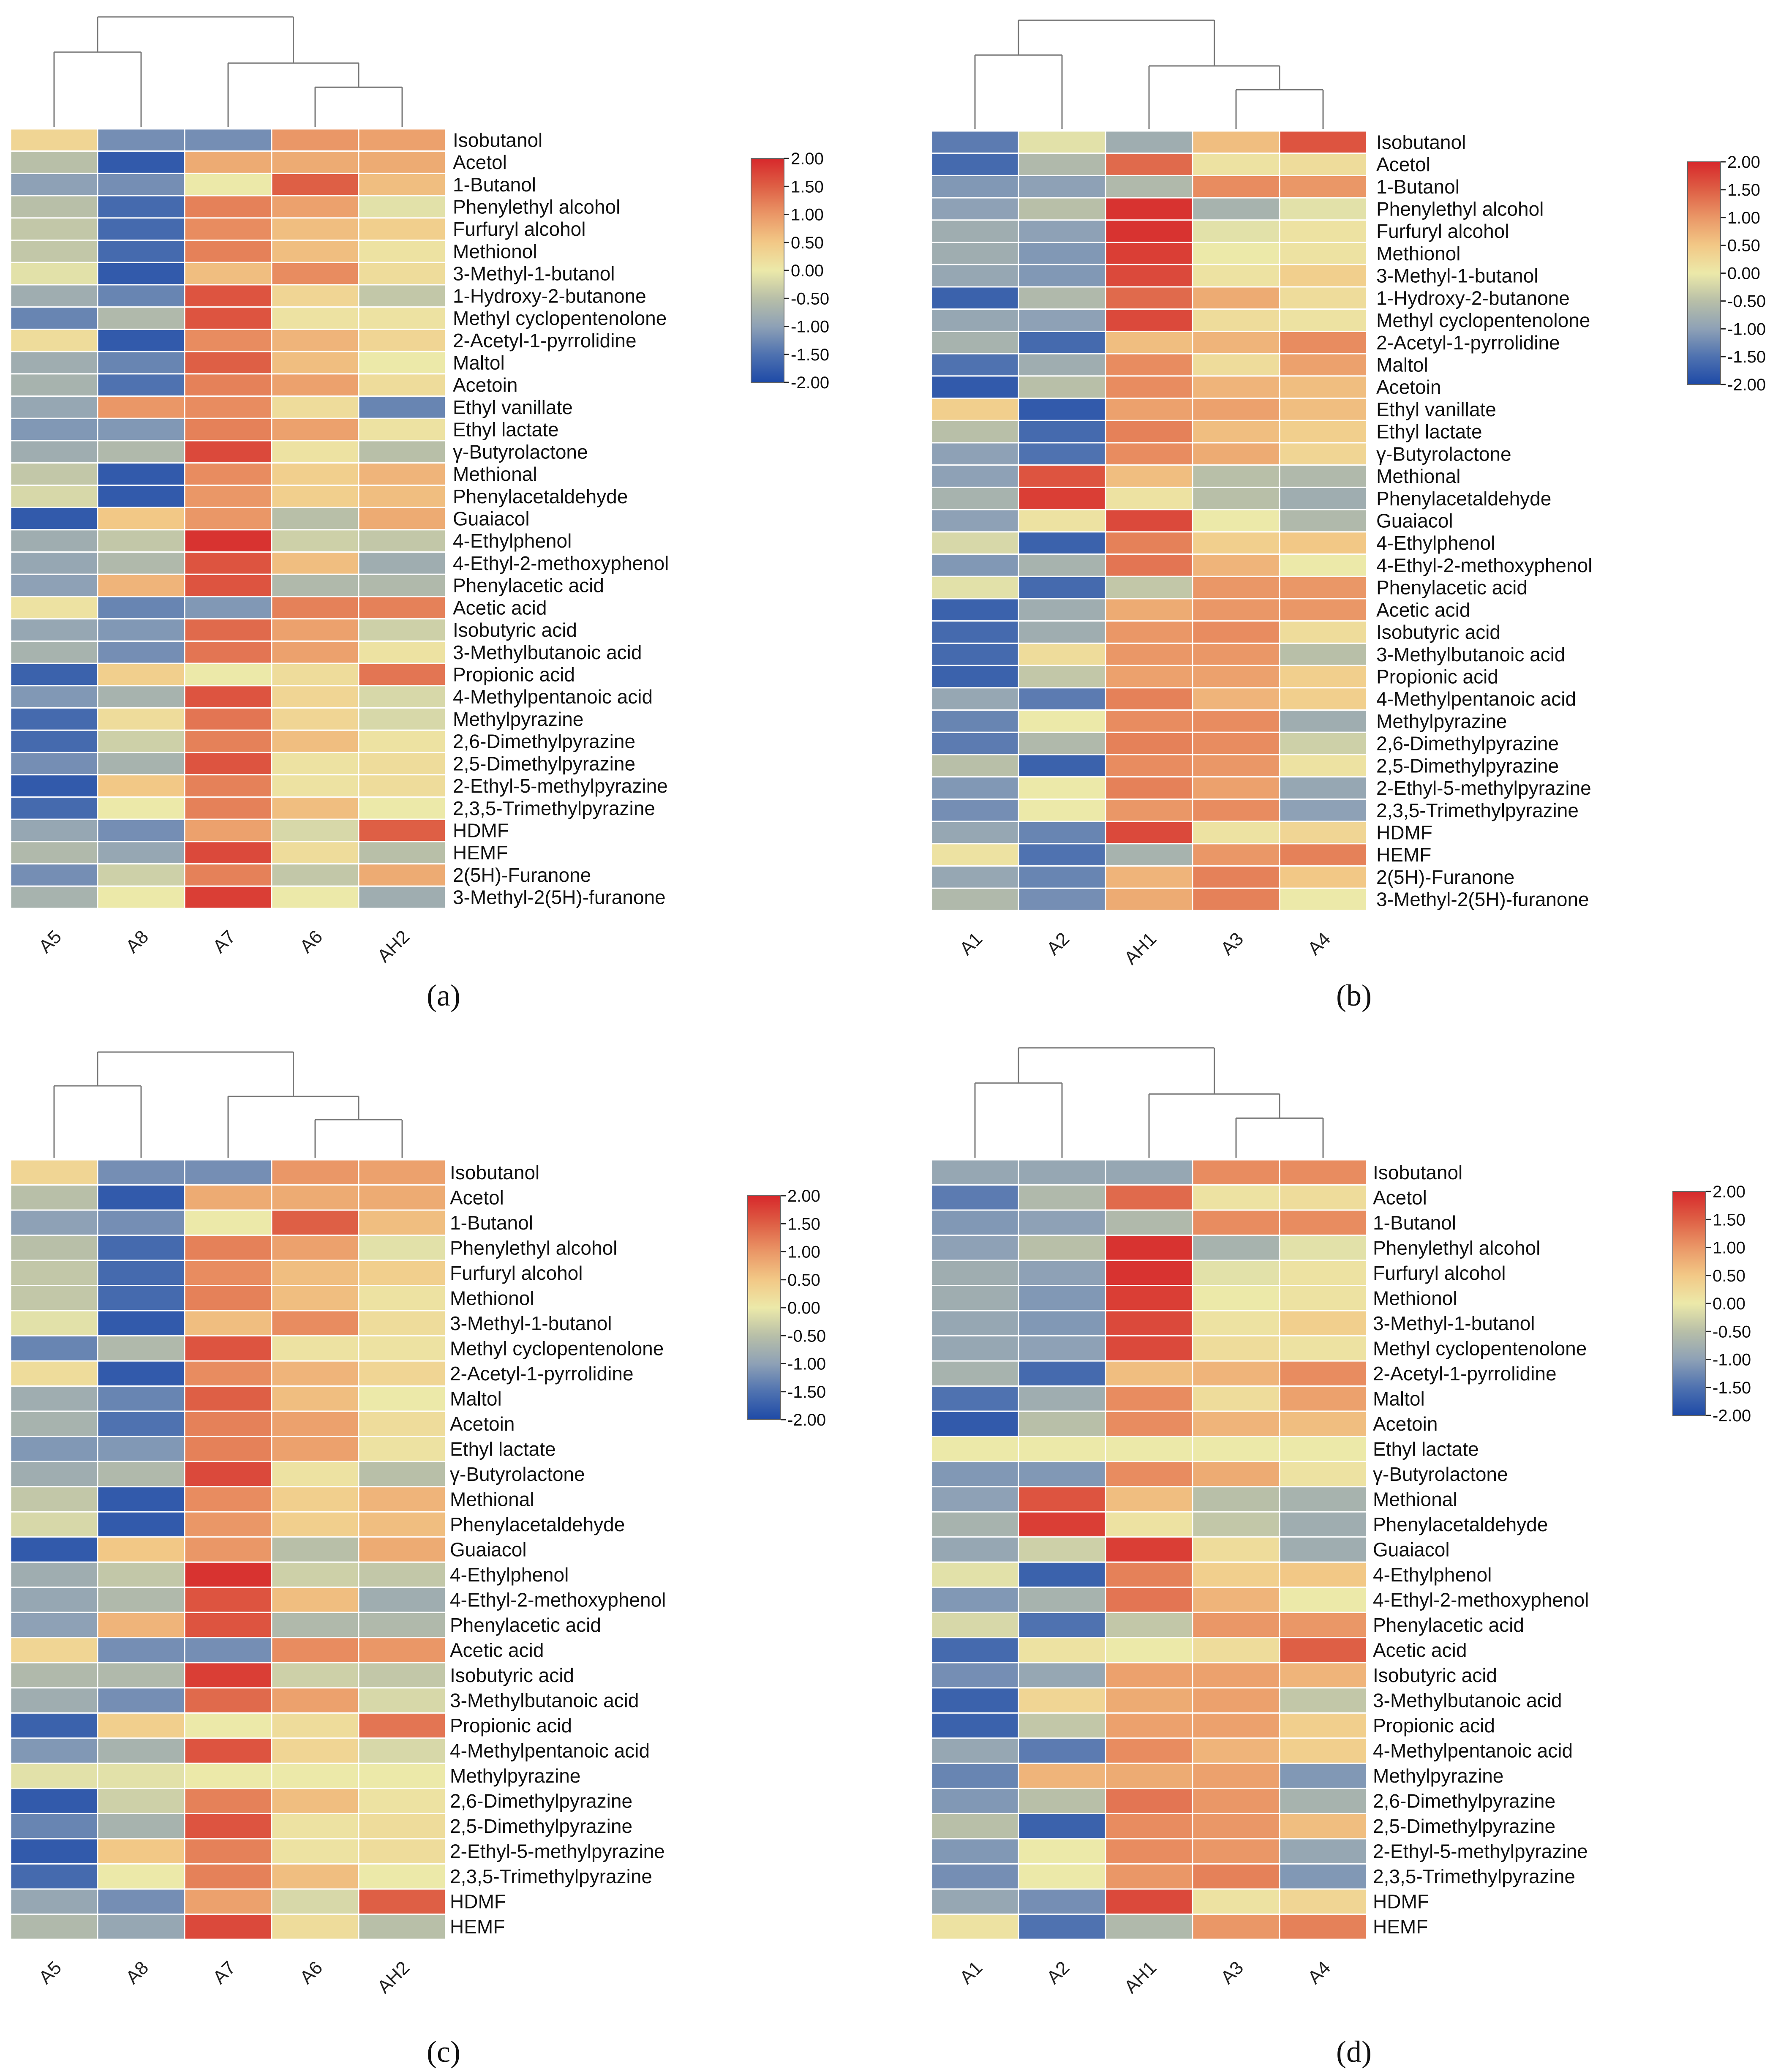  I want to click on scale-tick-label: 1.50, so click(807, 186).